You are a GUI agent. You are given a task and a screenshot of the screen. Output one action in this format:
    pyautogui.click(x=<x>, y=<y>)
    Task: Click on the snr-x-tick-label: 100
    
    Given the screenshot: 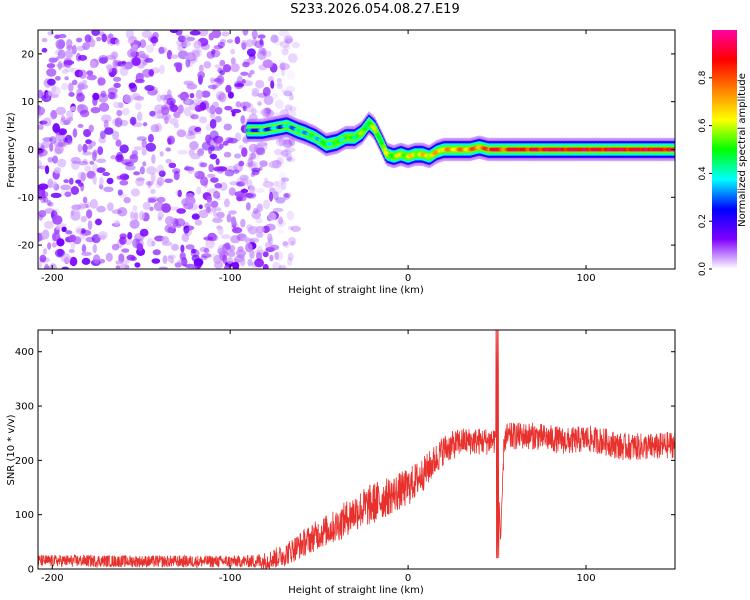 What is the action you would take?
    pyautogui.click(x=585, y=578)
    